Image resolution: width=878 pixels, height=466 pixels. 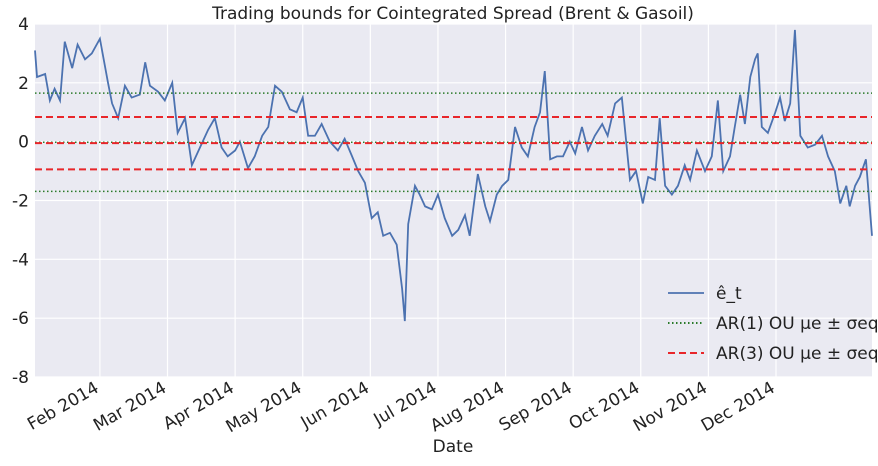 I want to click on y-tick-label: 2, so click(x=23, y=84).